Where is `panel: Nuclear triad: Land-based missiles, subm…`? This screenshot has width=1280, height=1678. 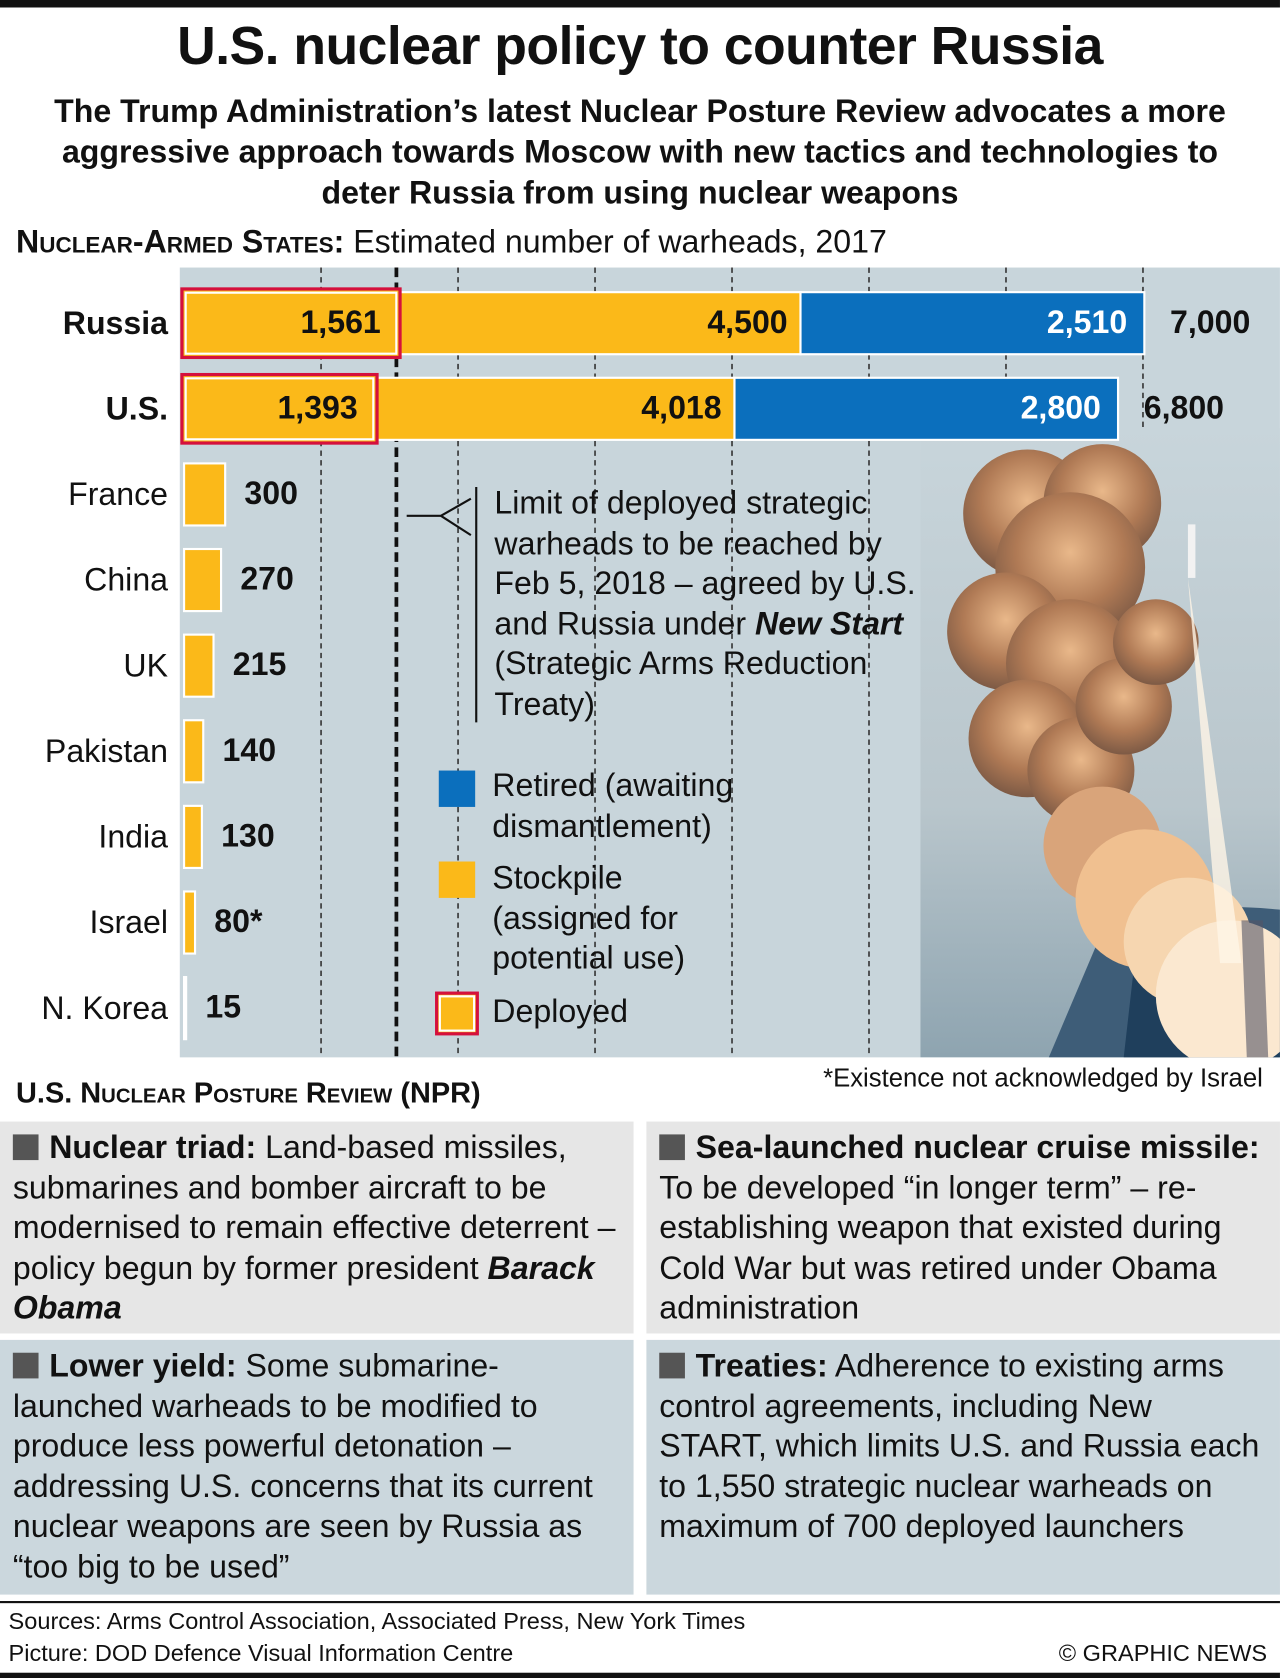 panel: Nuclear triad: Land-based missiles, subm… is located at coordinates (317, 1227).